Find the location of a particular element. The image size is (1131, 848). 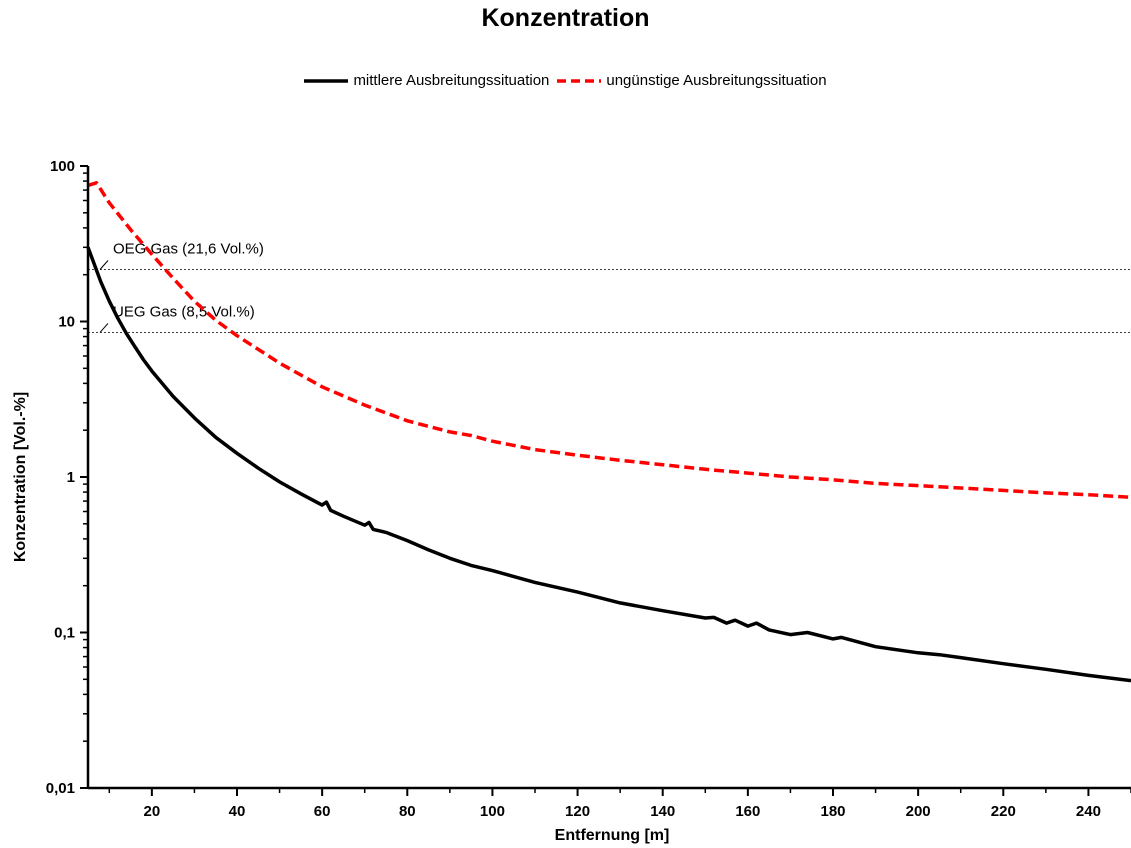

x-tick-label: 200 is located at coordinates (918, 811).